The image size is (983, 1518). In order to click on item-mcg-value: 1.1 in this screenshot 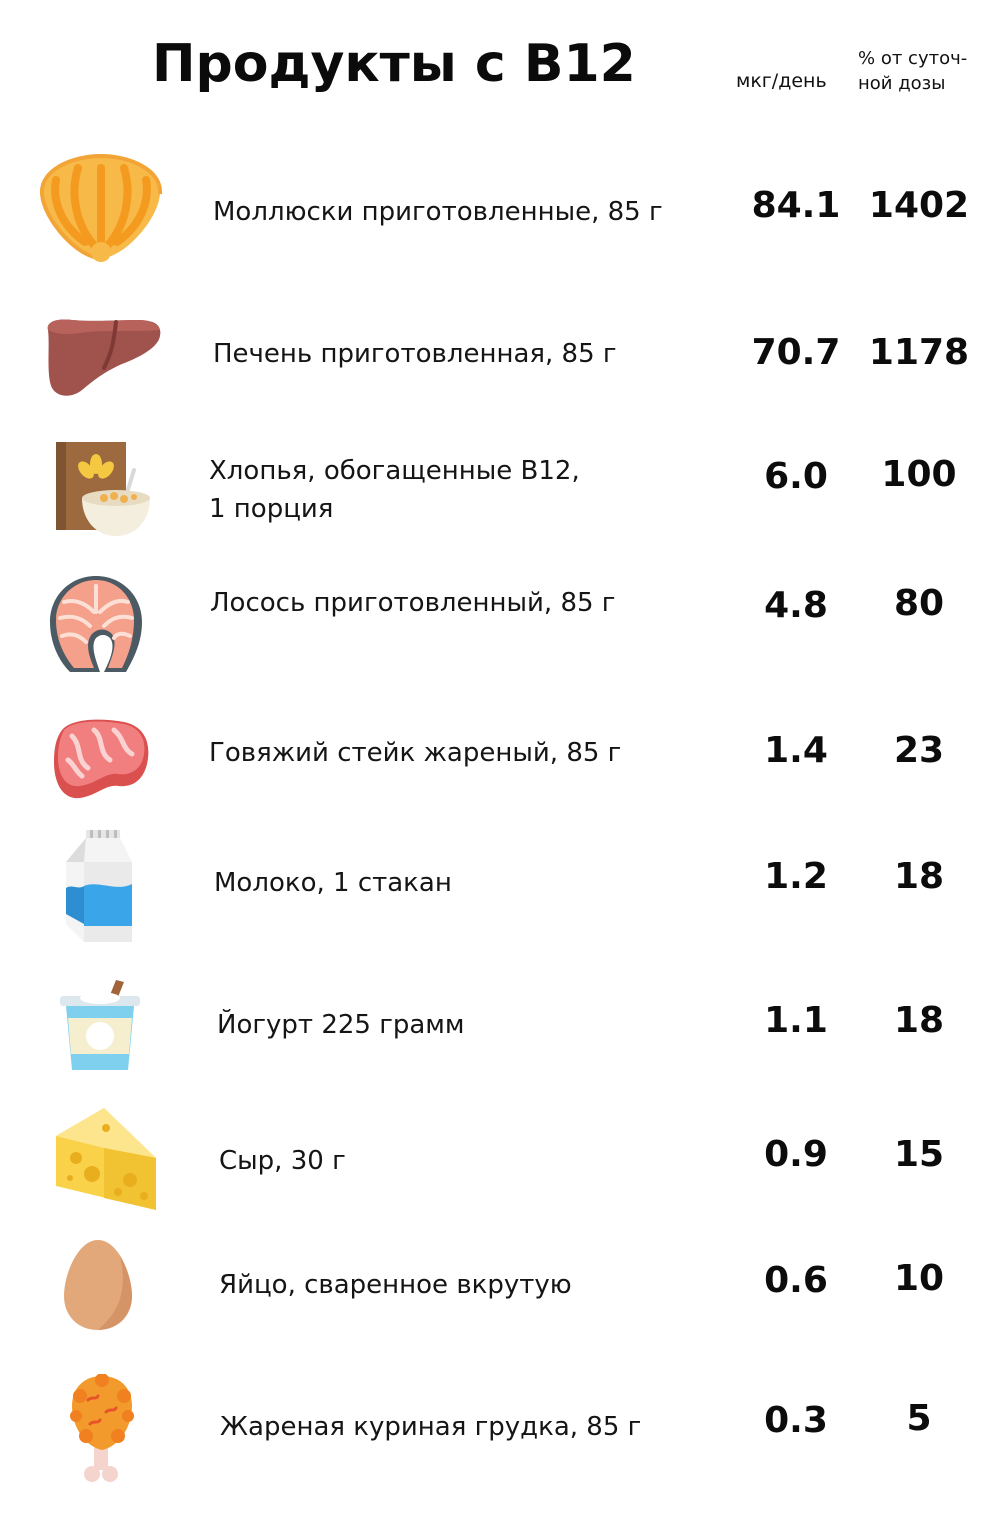, I will do `click(796, 1020)`.